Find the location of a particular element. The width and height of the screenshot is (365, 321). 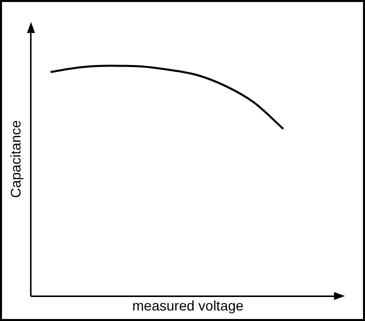

x-axis-title: measured voltage is located at coordinates (188, 305).